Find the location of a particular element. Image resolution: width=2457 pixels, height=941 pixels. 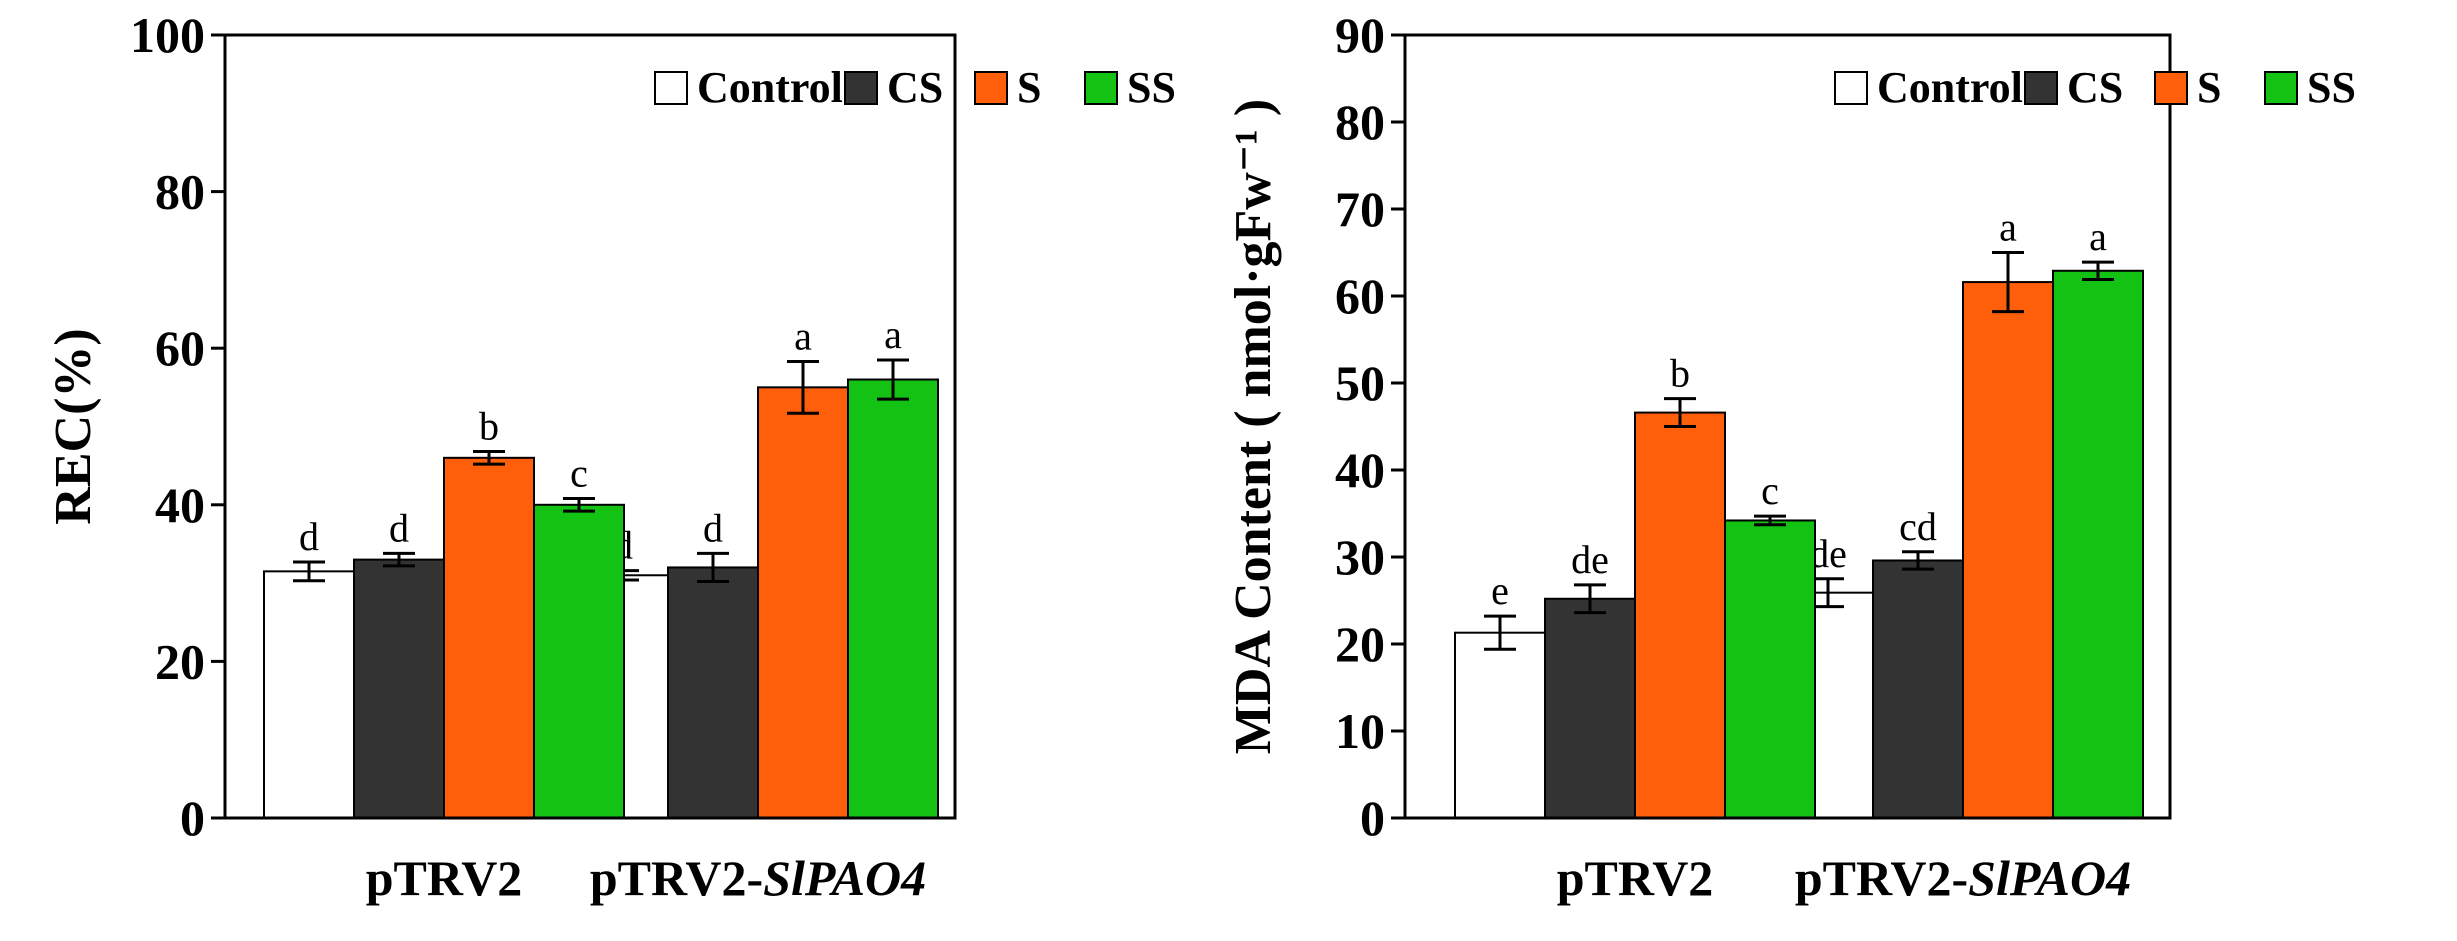

y-axis-label: REC(%) is located at coordinates (73, 426).